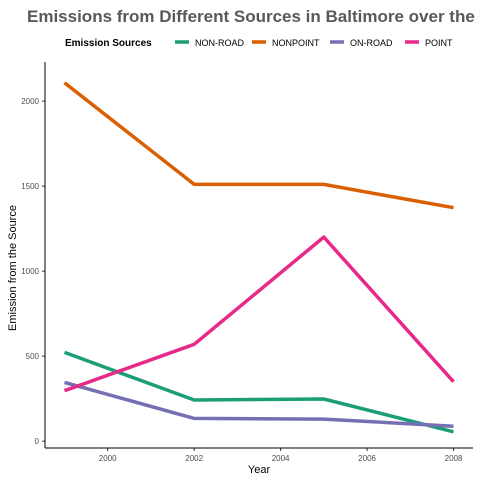 This screenshot has height=480, width=480. I want to click on x-ticks: 2000 2002 2004 2006 2008, so click(281, 455).